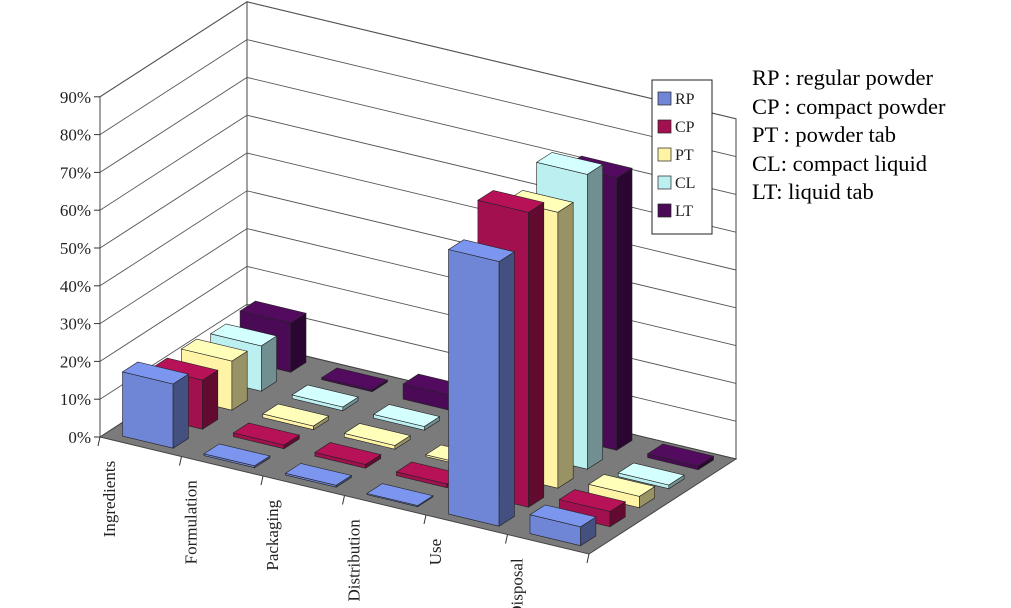 The image size is (1011, 608). What do you see at coordinates (813, 192) in the screenshot?
I see `abbreviation-note: LT: liquid tab` at bounding box center [813, 192].